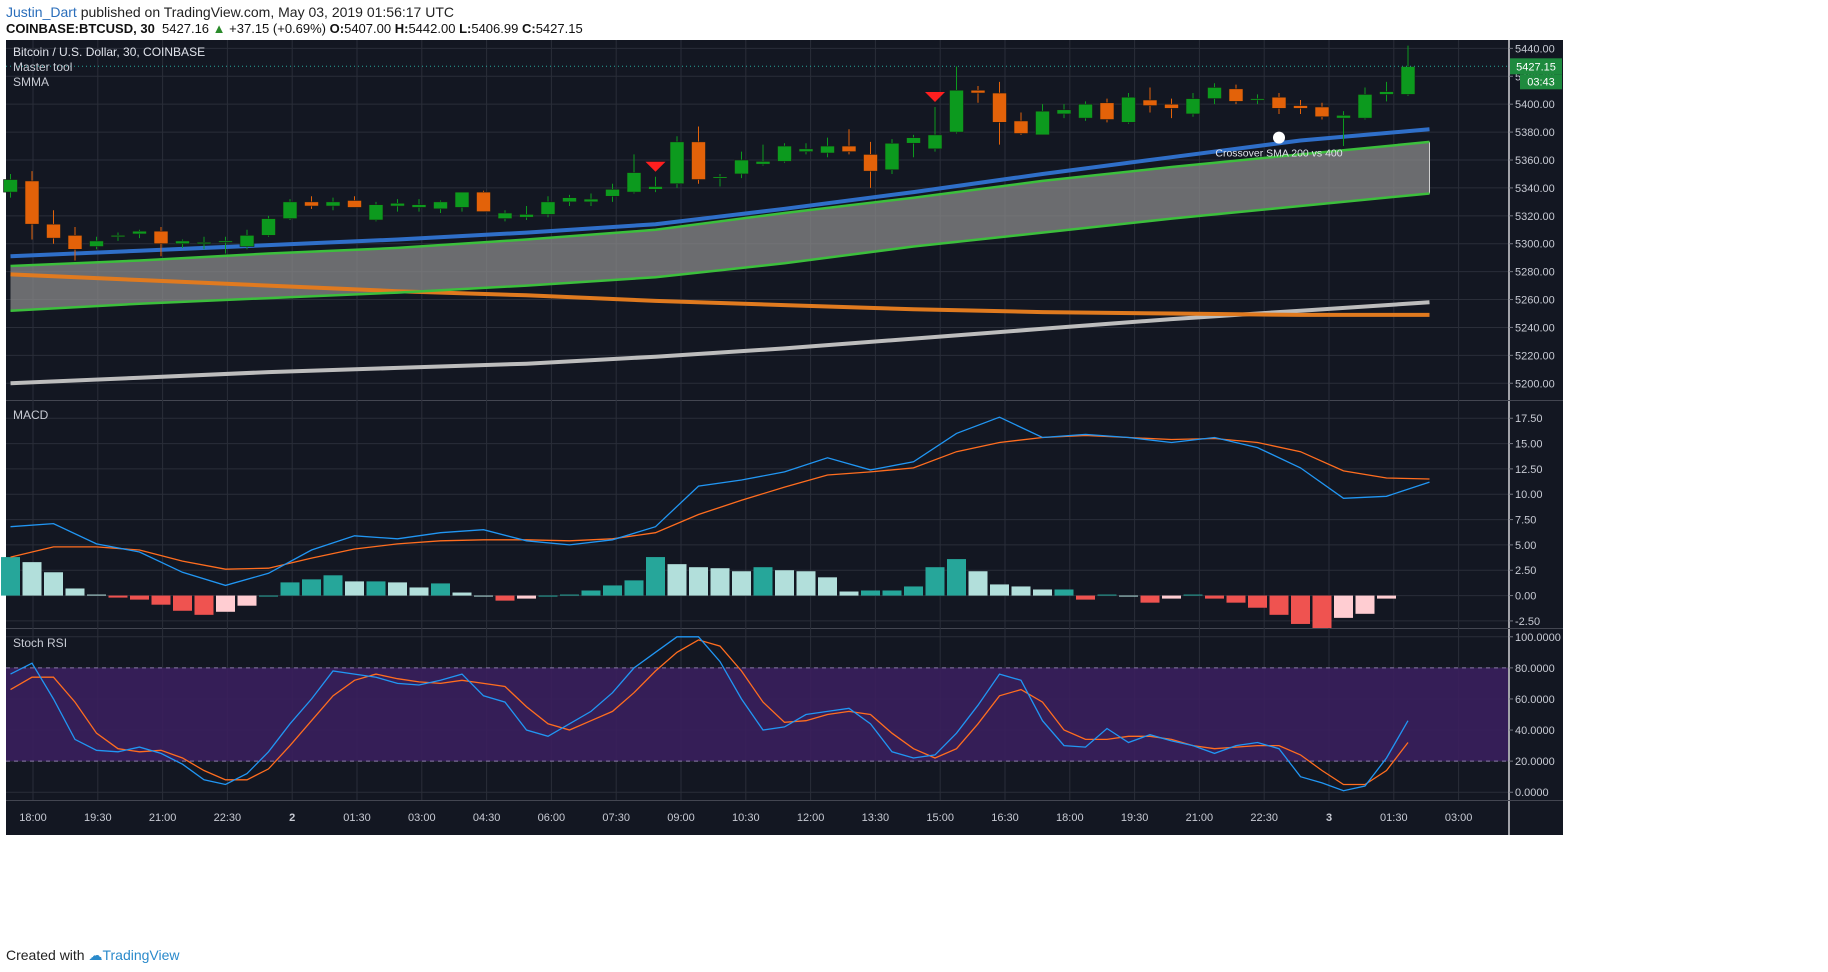  What do you see at coordinates (1535, 105) in the screenshot?
I see `y-tick-label: 5400.00` at bounding box center [1535, 105].